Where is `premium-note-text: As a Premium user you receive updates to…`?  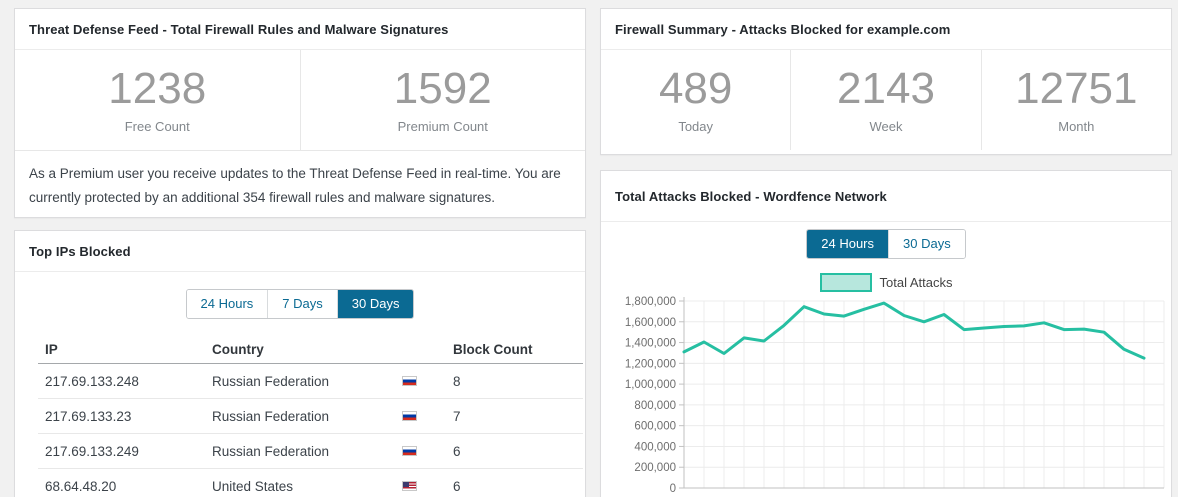
premium-note-text: As a Premium user you receive updates to… is located at coordinates (295, 185).